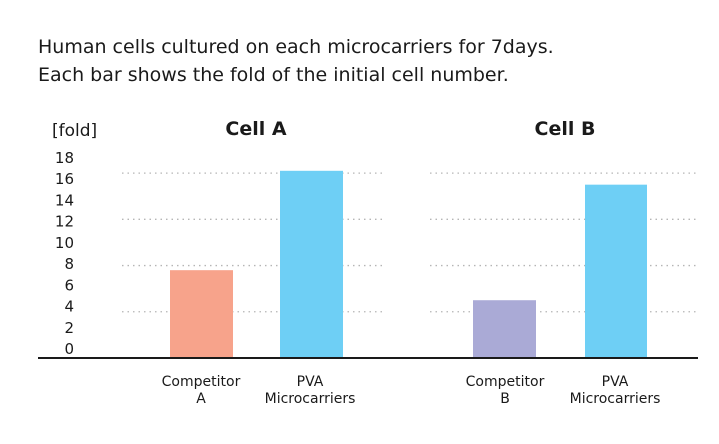  I want to click on y-tick-label: 4, so click(69, 307).